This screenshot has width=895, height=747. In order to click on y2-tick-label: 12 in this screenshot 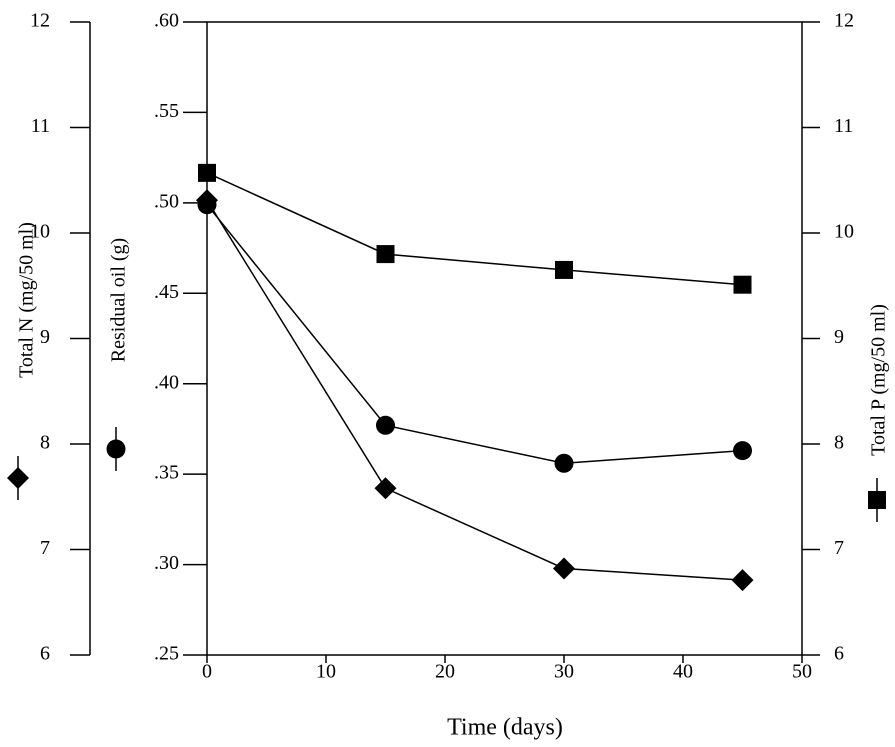, I will do `click(844, 21)`.